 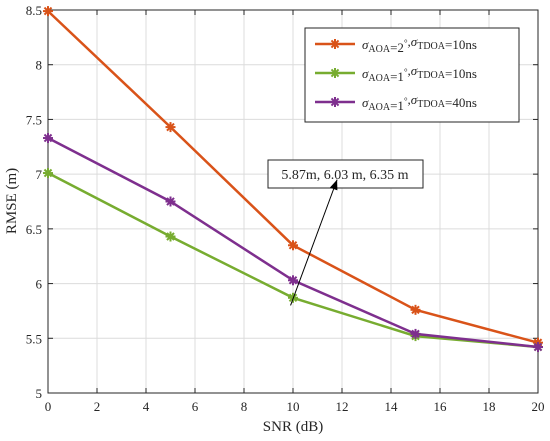 I want to click on legend-entry-3: σAOA=1°,σTDOA=40ns, so click(x=396, y=102).